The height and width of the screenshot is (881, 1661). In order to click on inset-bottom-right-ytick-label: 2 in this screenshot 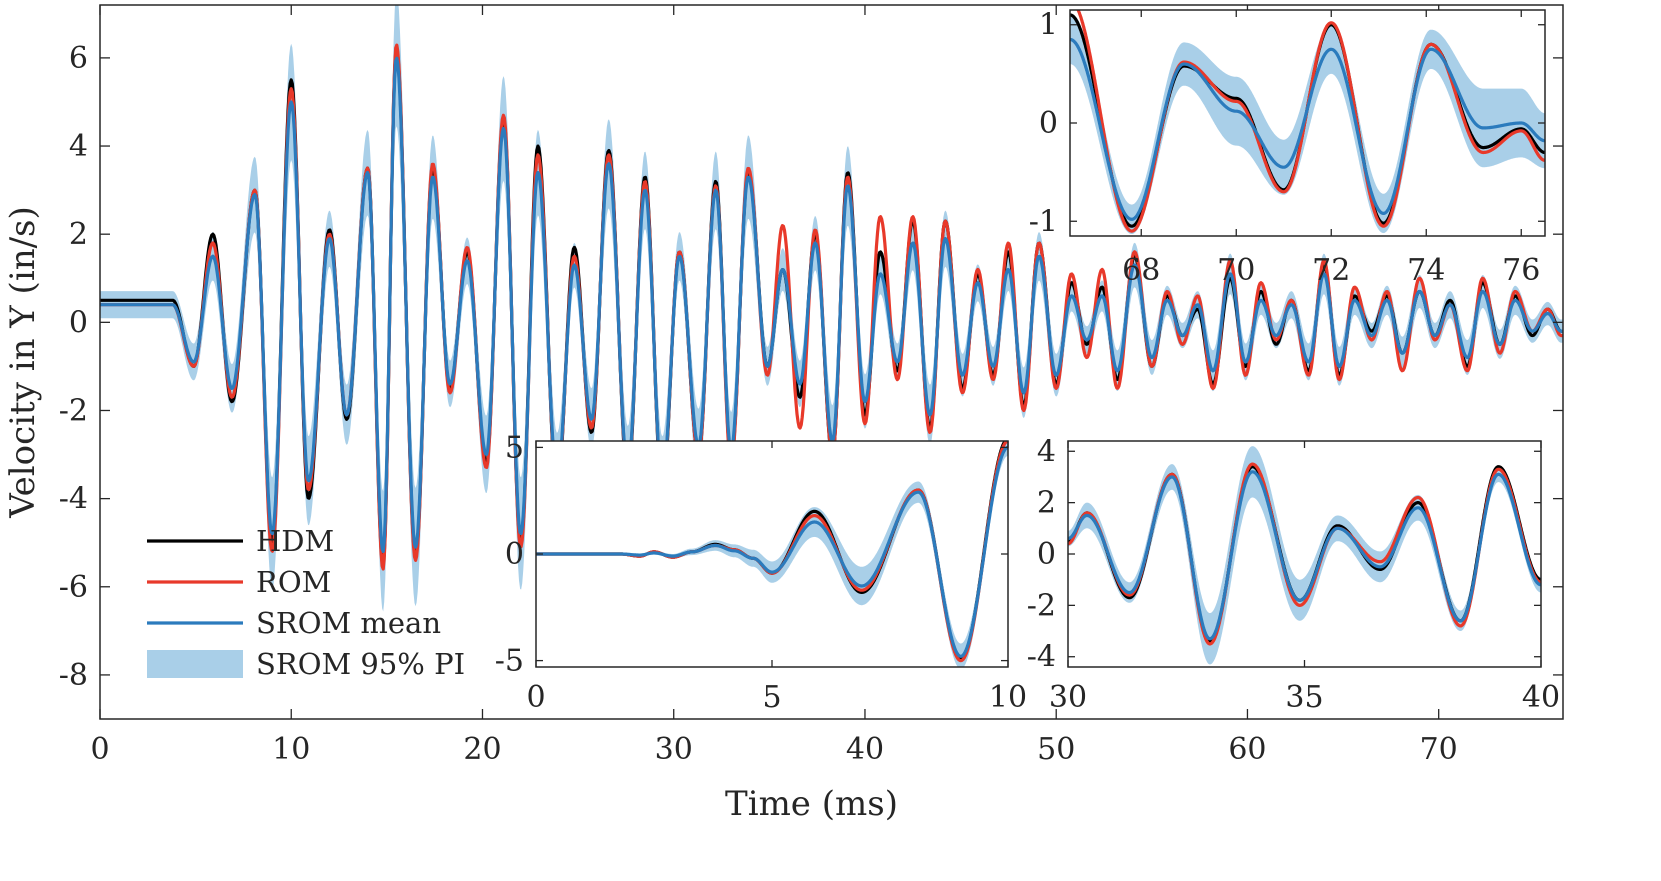, I will do `click(1046, 503)`.